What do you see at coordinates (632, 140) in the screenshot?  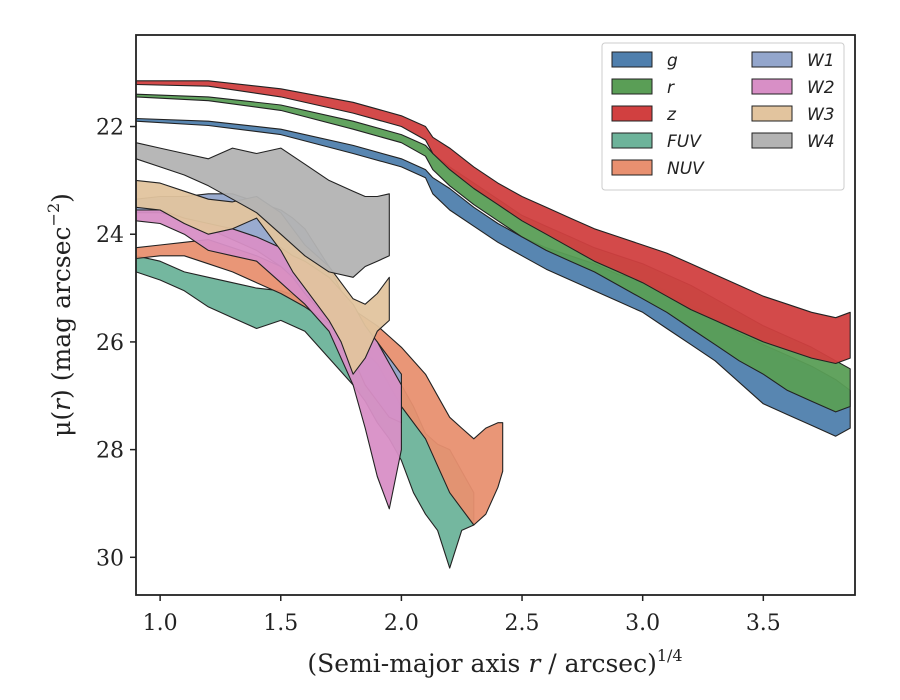 I see `legend-swatch-fuv` at bounding box center [632, 140].